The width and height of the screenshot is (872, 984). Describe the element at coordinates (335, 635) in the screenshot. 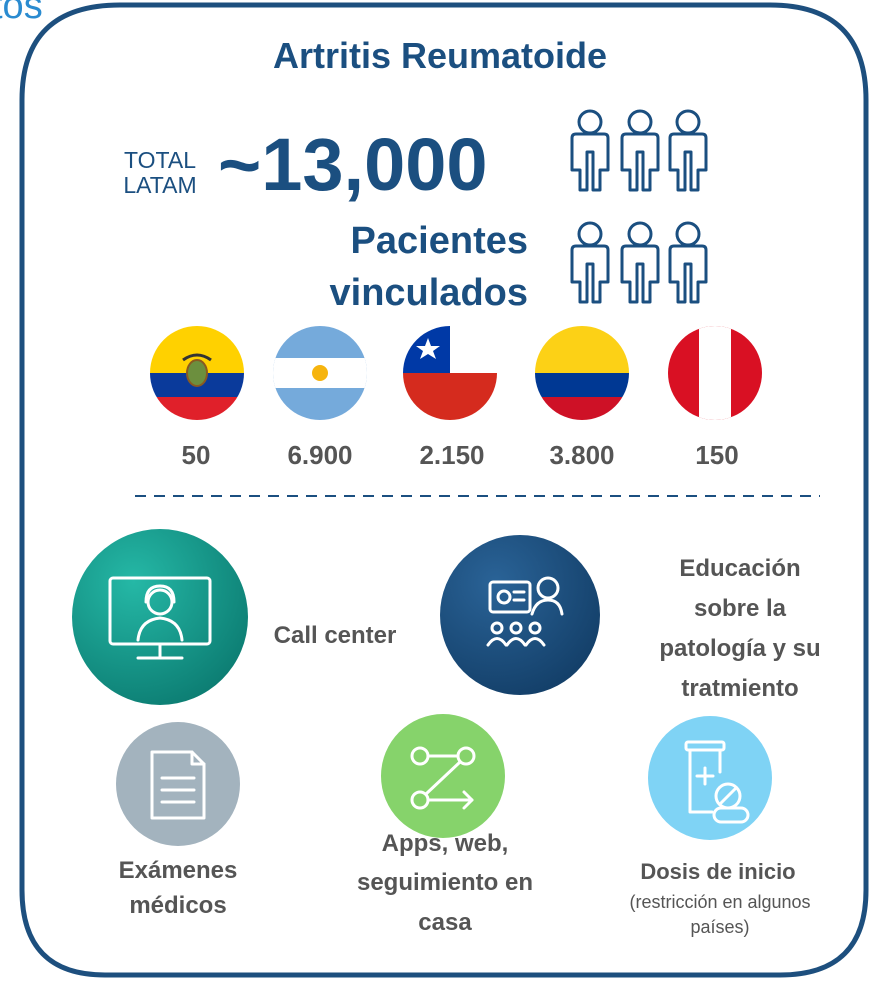

I see `service-label: Call center` at that location.